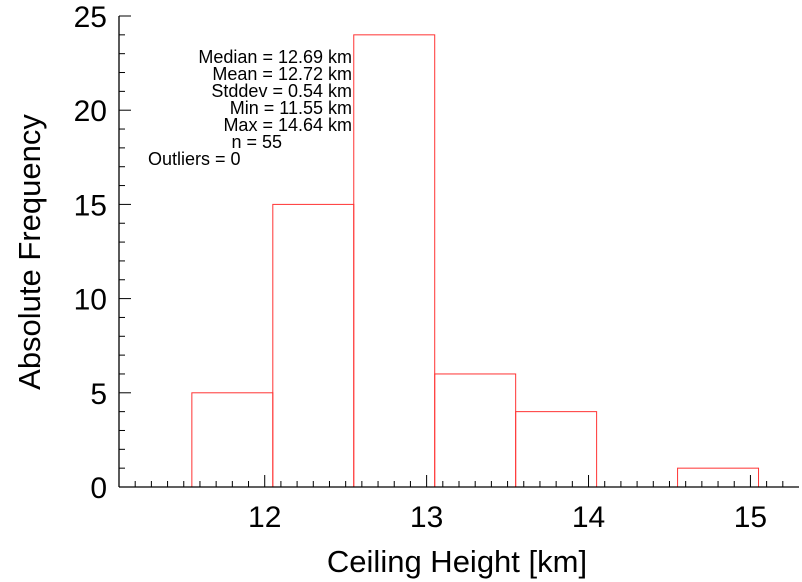  Describe the element at coordinates (194, 159) in the screenshot. I see `stats-line: Outliers = 0` at that location.